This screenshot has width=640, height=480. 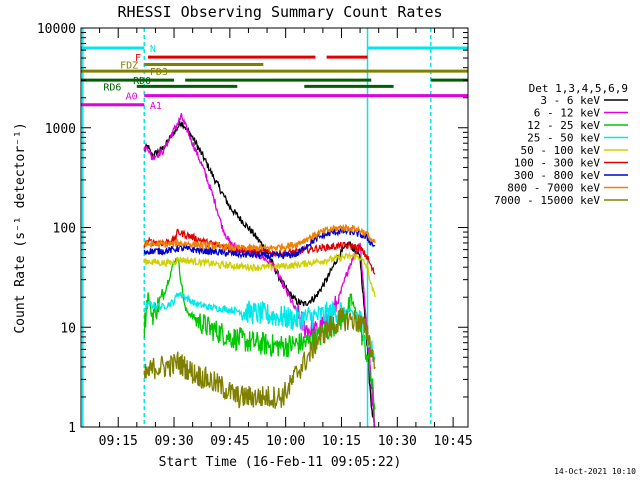 I want to click on x-axis-label-prefix: Start Time (, so click(x=206, y=462).